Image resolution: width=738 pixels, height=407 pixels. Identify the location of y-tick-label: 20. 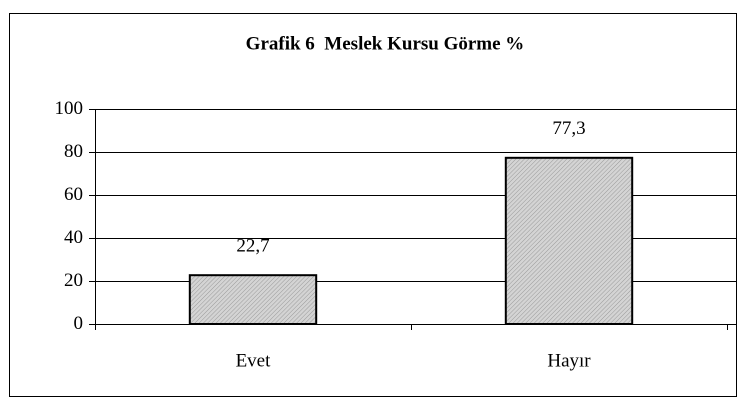
(73, 280).